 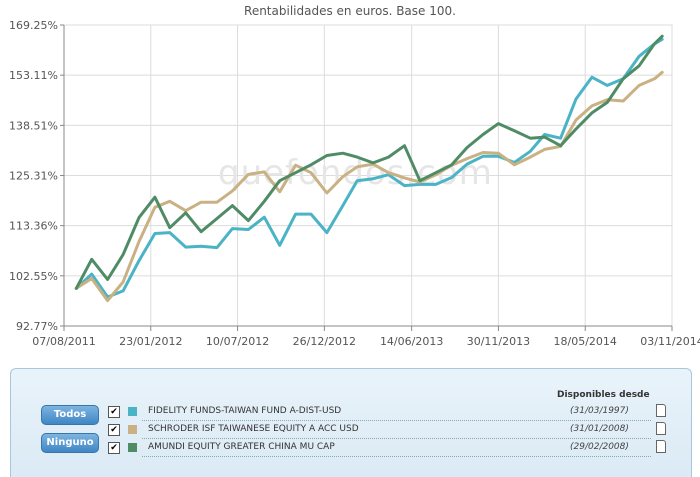 What do you see at coordinates (603, 395) in the screenshot?
I see `available-since-header: Disponibles desde` at bounding box center [603, 395].